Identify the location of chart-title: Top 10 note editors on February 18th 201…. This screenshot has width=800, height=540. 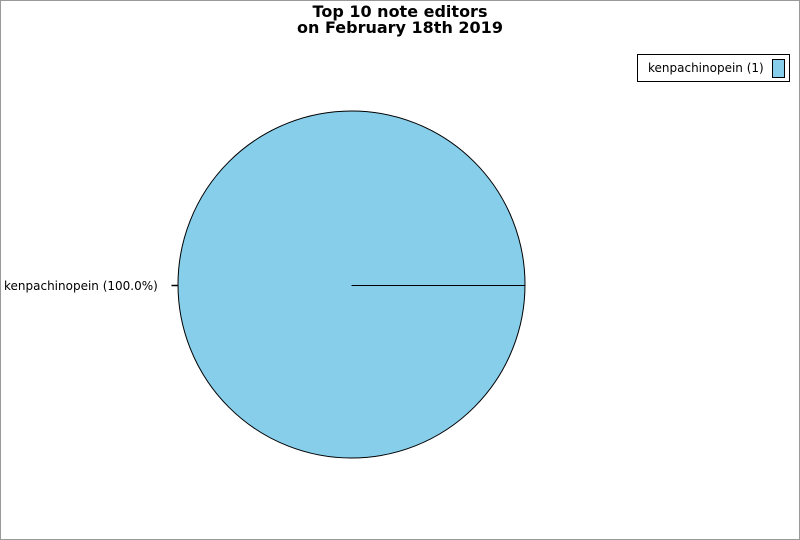
(400, 20).